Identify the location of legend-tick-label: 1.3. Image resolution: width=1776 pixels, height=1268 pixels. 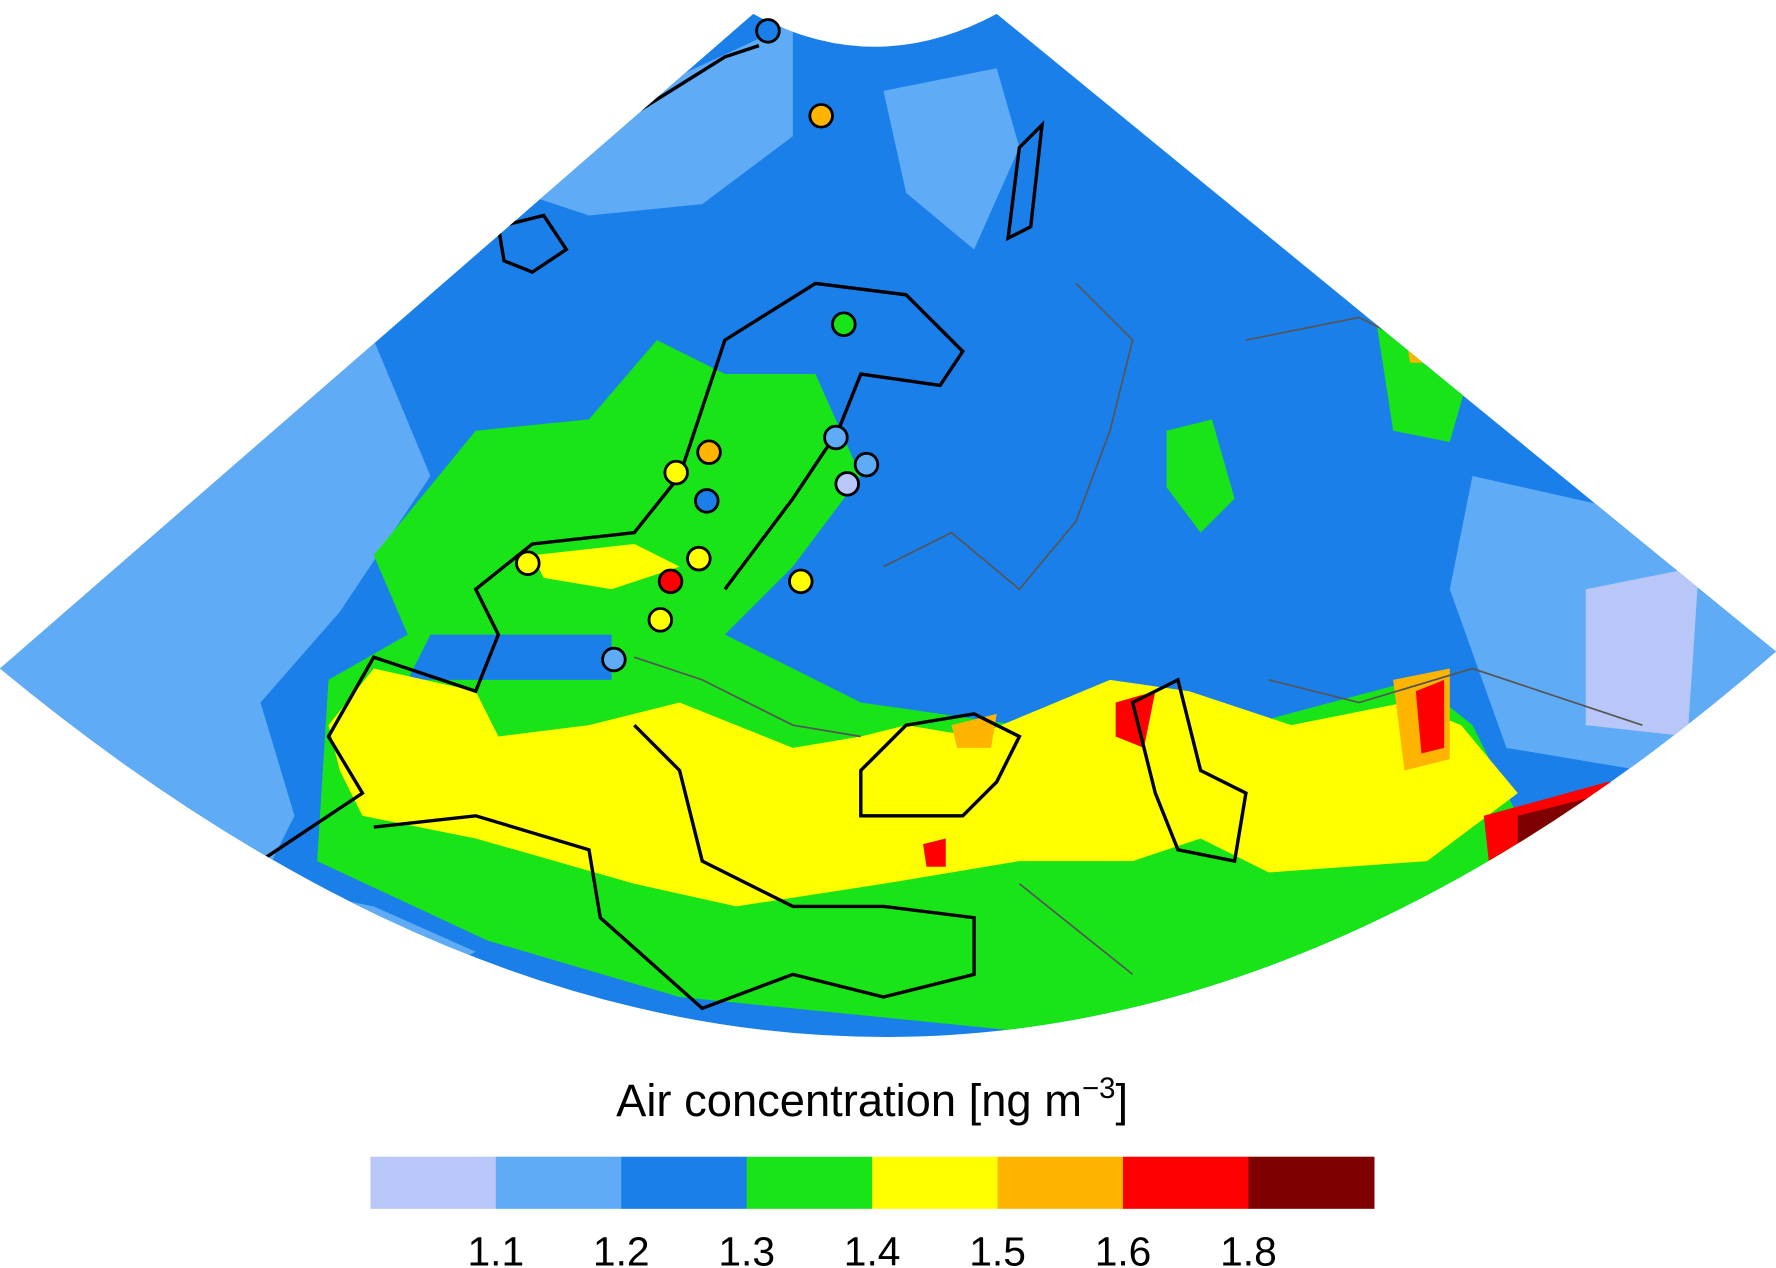
(746, 1248).